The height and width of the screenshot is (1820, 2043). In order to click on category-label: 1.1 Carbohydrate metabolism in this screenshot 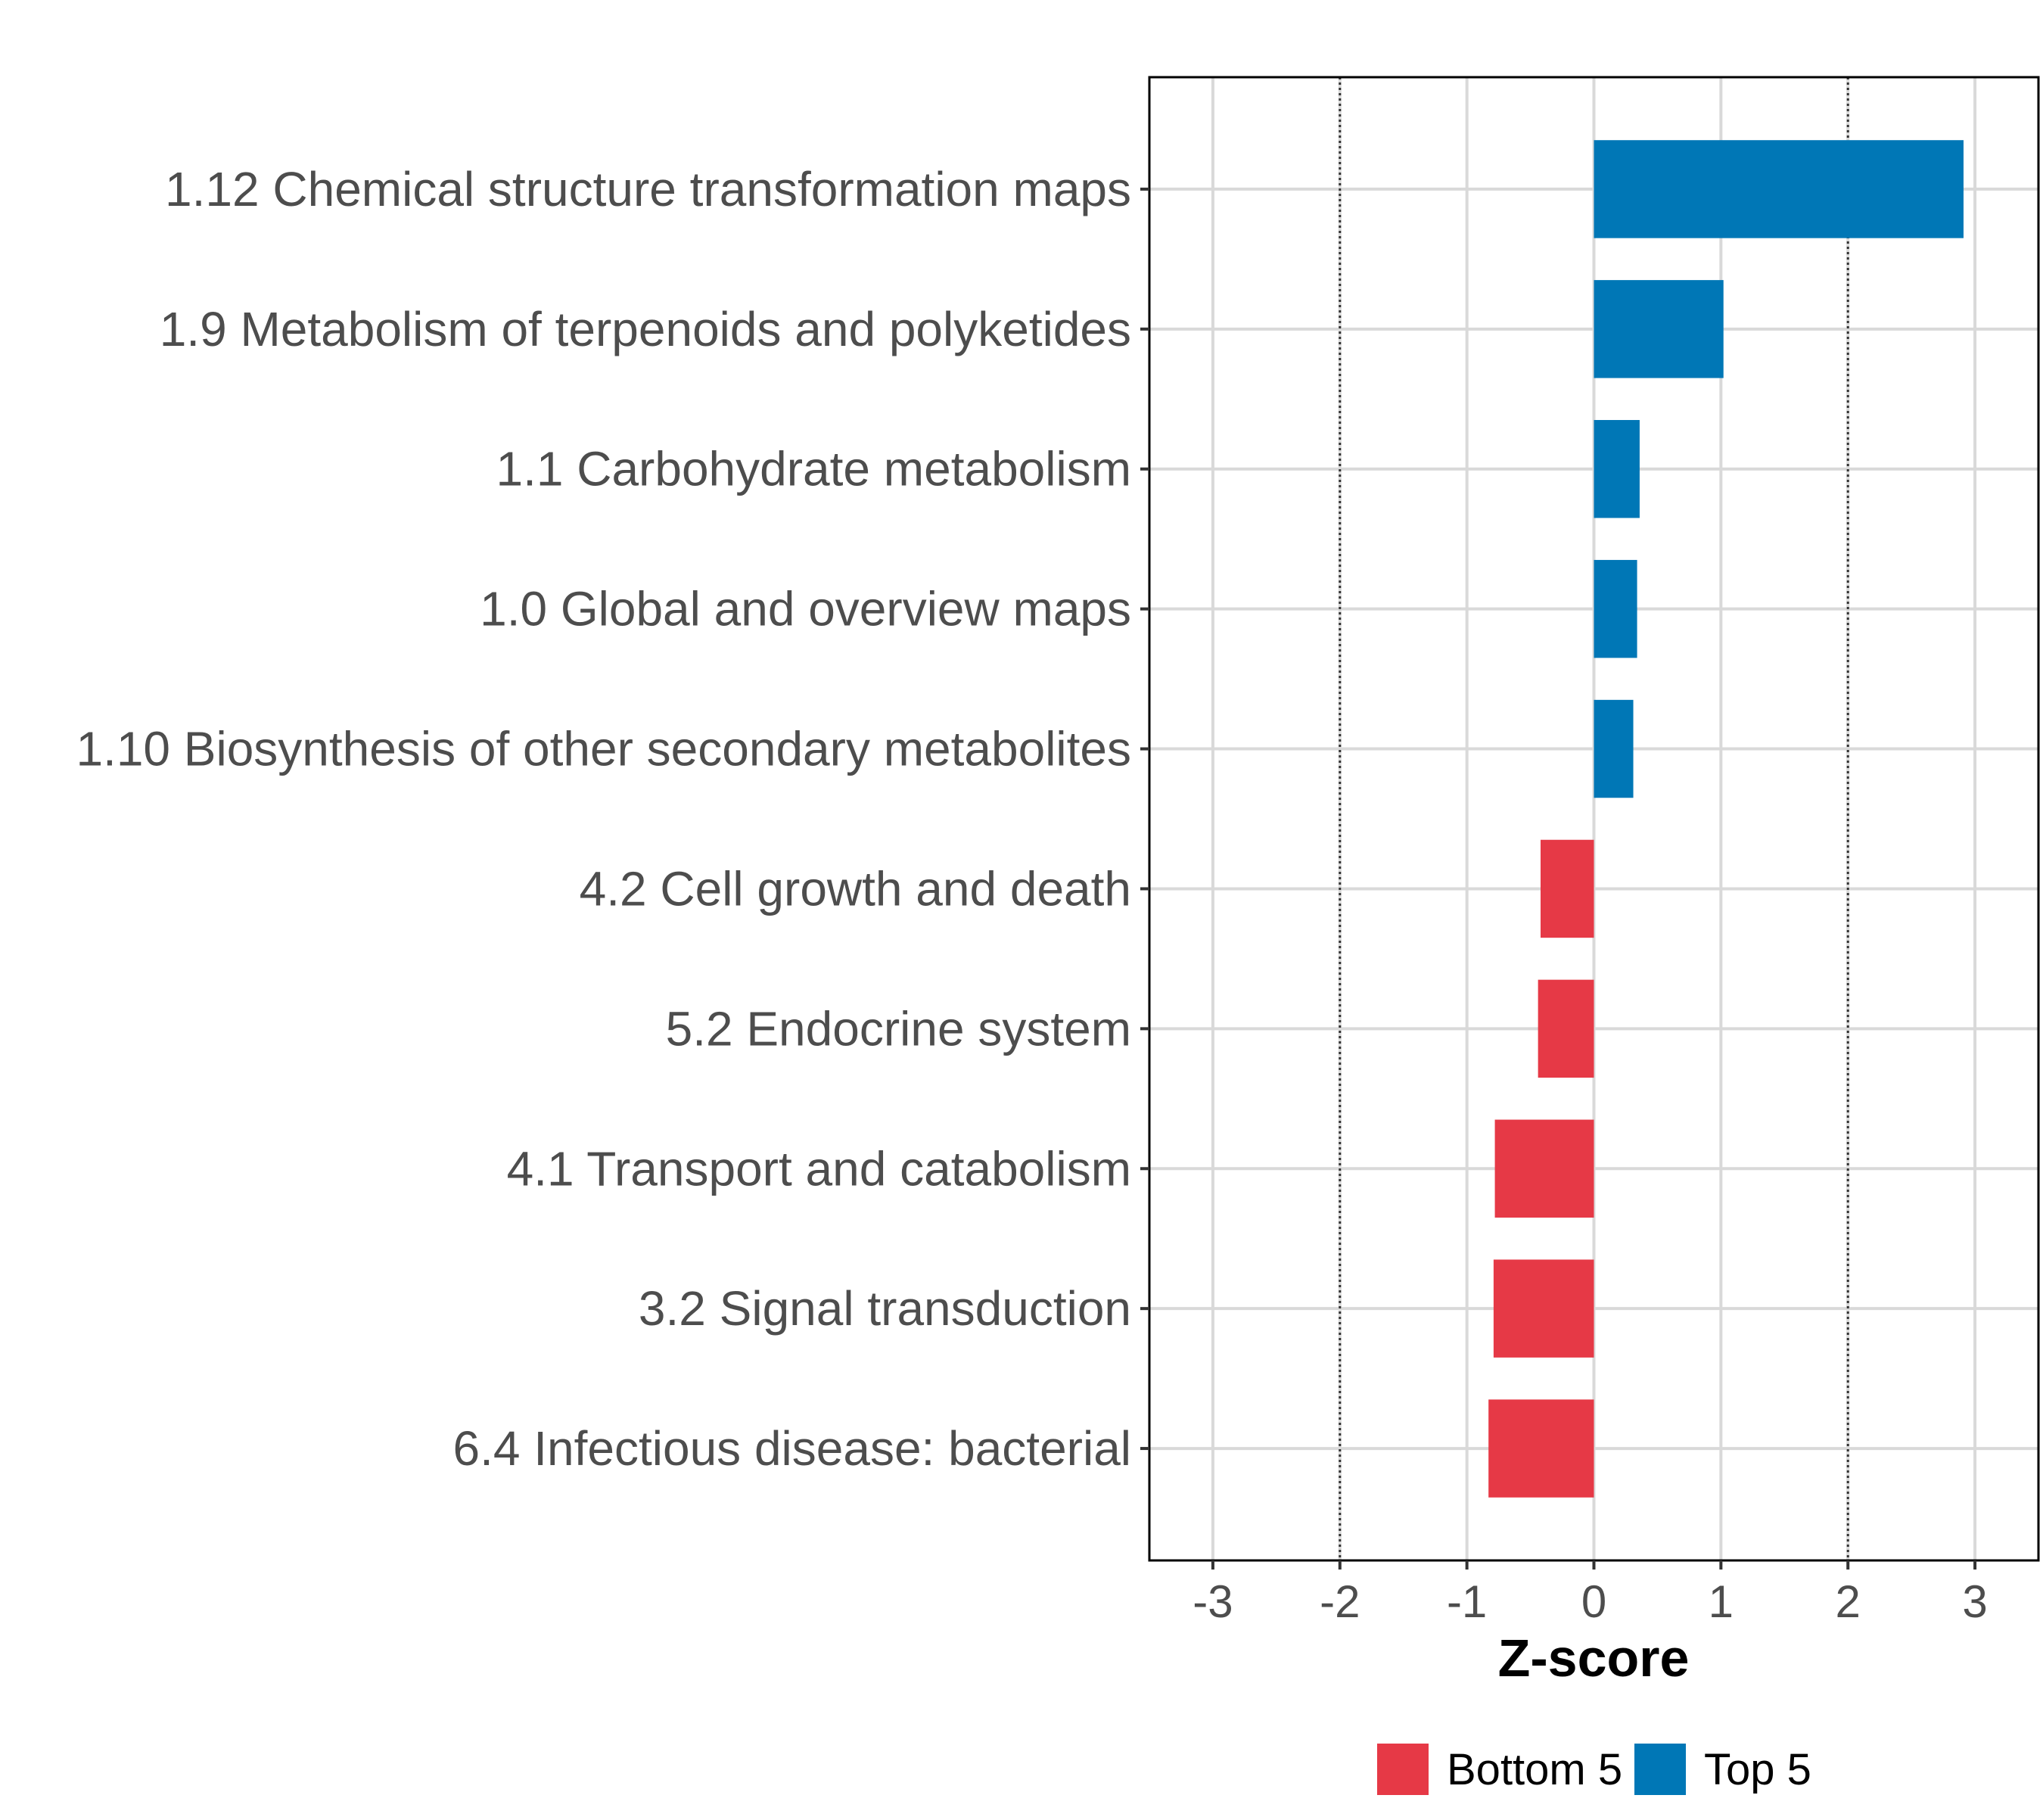, I will do `click(814, 469)`.